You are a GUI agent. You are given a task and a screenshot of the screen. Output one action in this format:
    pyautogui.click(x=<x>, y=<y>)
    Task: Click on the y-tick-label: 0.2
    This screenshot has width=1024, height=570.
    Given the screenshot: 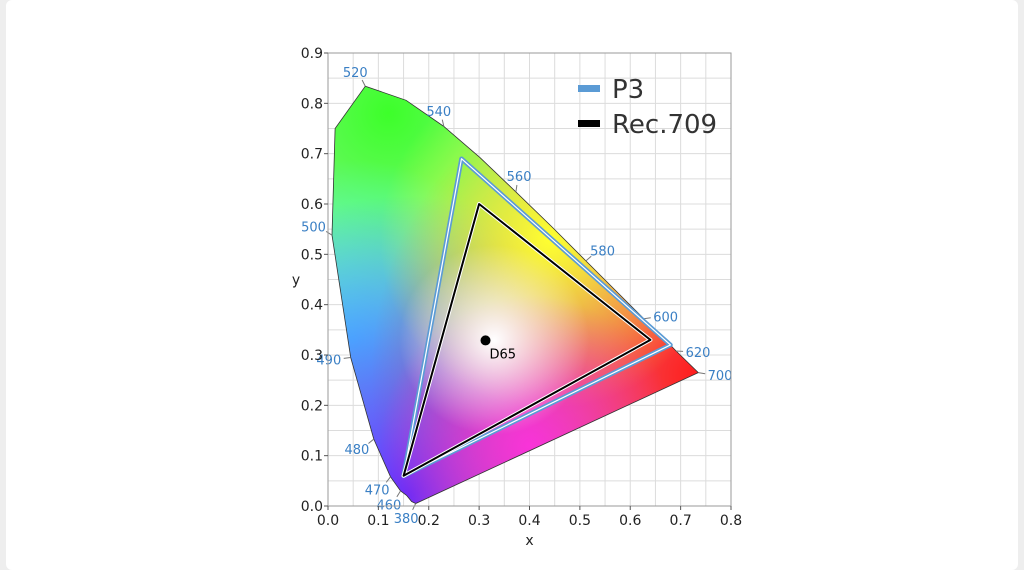 What is the action you would take?
    pyautogui.click(x=312, y=406)
    